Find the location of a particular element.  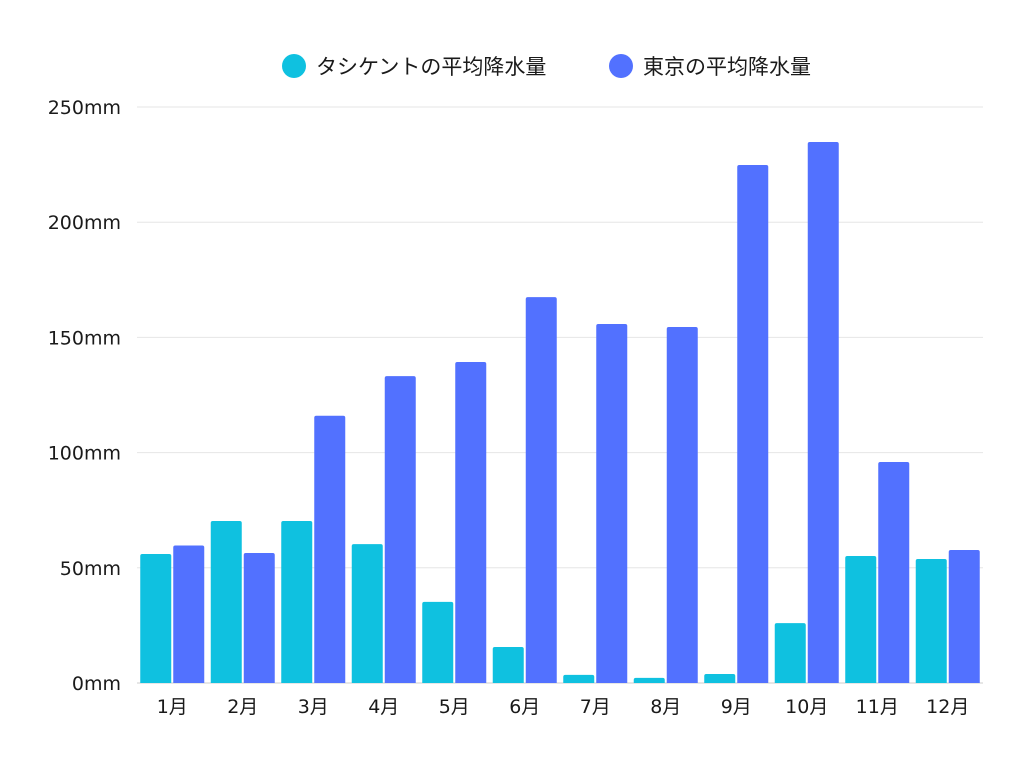

x-tick-label: 5月 is located at coordinates (454, 707).